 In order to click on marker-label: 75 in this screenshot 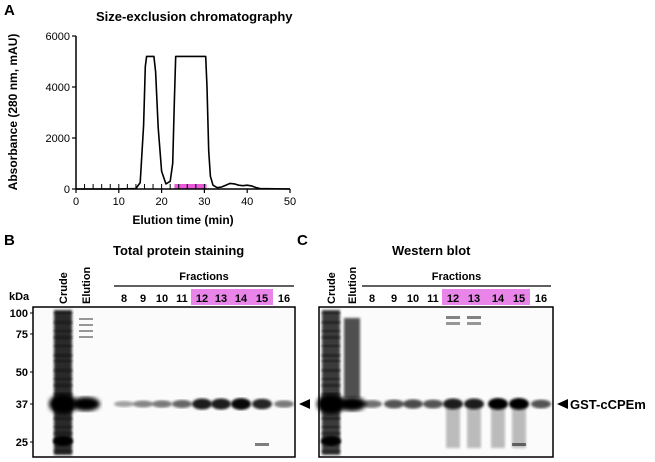, I will do `click(22, 335)`.